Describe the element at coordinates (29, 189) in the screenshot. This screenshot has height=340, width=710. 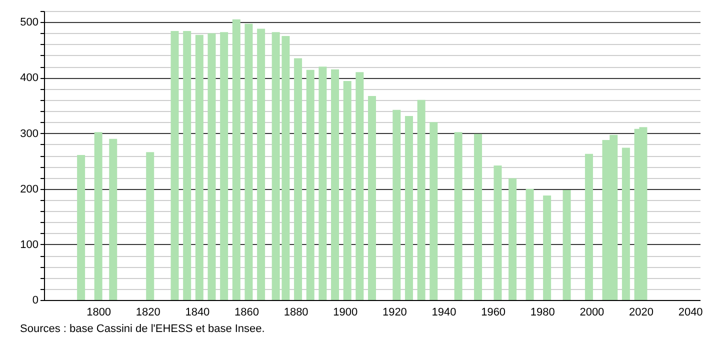
I see `y-tick-label: 200` at that location.